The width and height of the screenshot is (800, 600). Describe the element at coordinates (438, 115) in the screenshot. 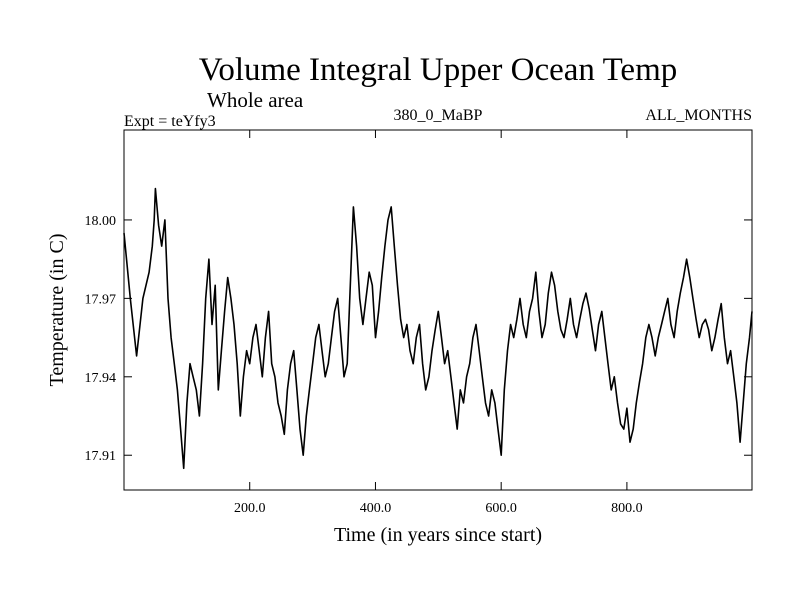

I see `header-period: 380_0_MaBP` at that location.